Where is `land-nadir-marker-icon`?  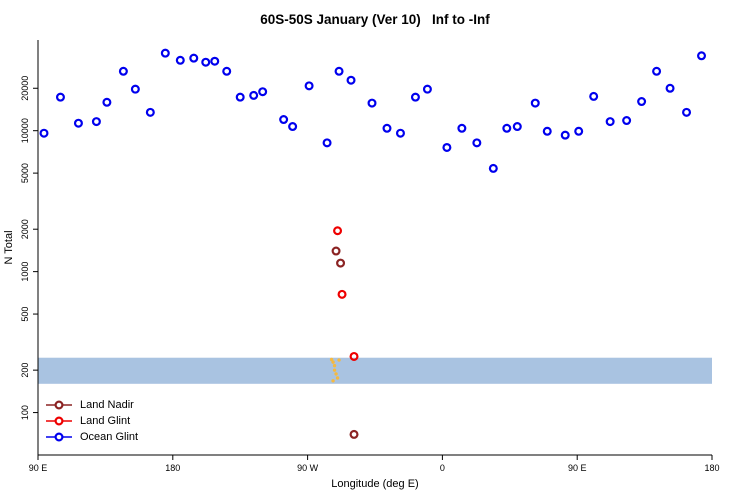 land-nadir-marker-icon is located at coordinates (59, 405).